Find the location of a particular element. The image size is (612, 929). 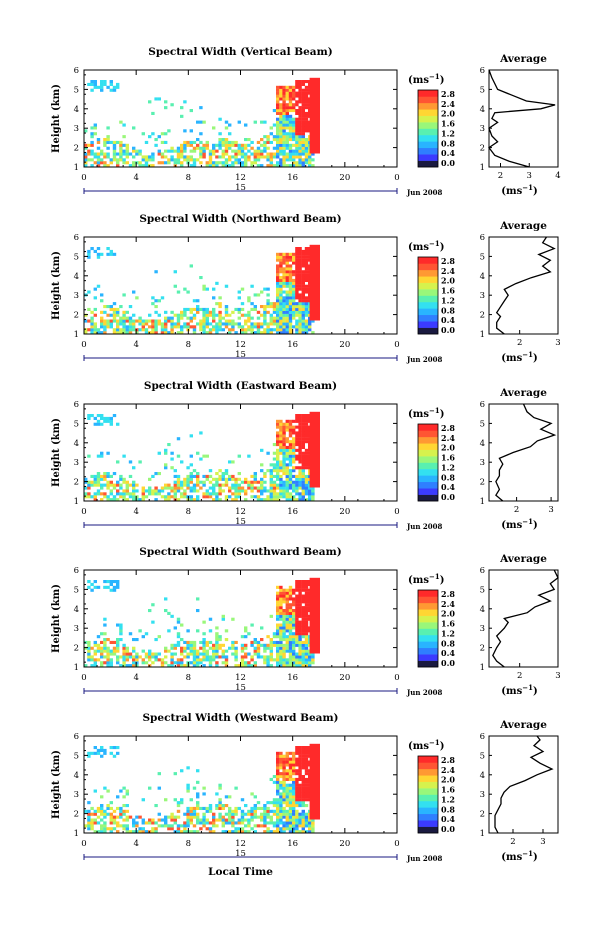

colorbar-unit: (ms−1) is located at coordinates (426, 745).